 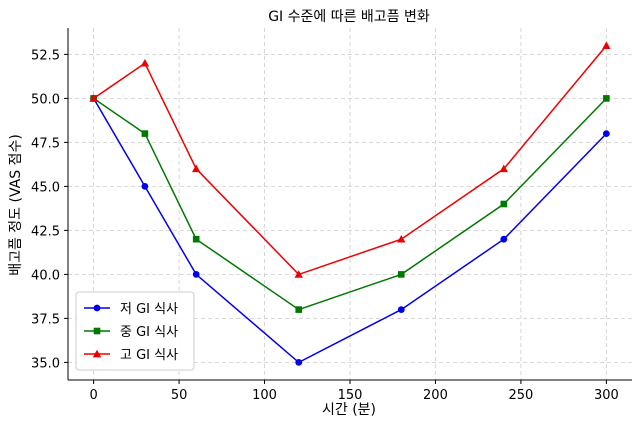 What do you see at coordinates (264, 395) in the screenshot?
I see `x-tick-label: 100` at bounding box center [264, 395].